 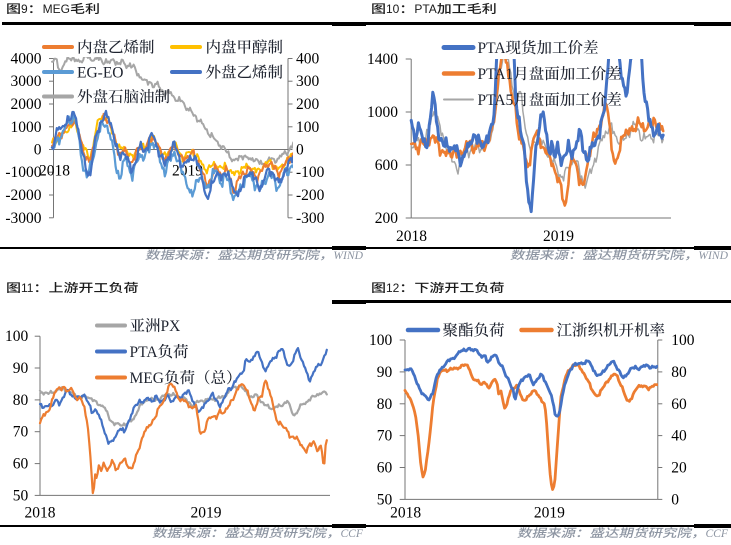 I want to click on svg-text: -2000, so click(x=23, y=195).